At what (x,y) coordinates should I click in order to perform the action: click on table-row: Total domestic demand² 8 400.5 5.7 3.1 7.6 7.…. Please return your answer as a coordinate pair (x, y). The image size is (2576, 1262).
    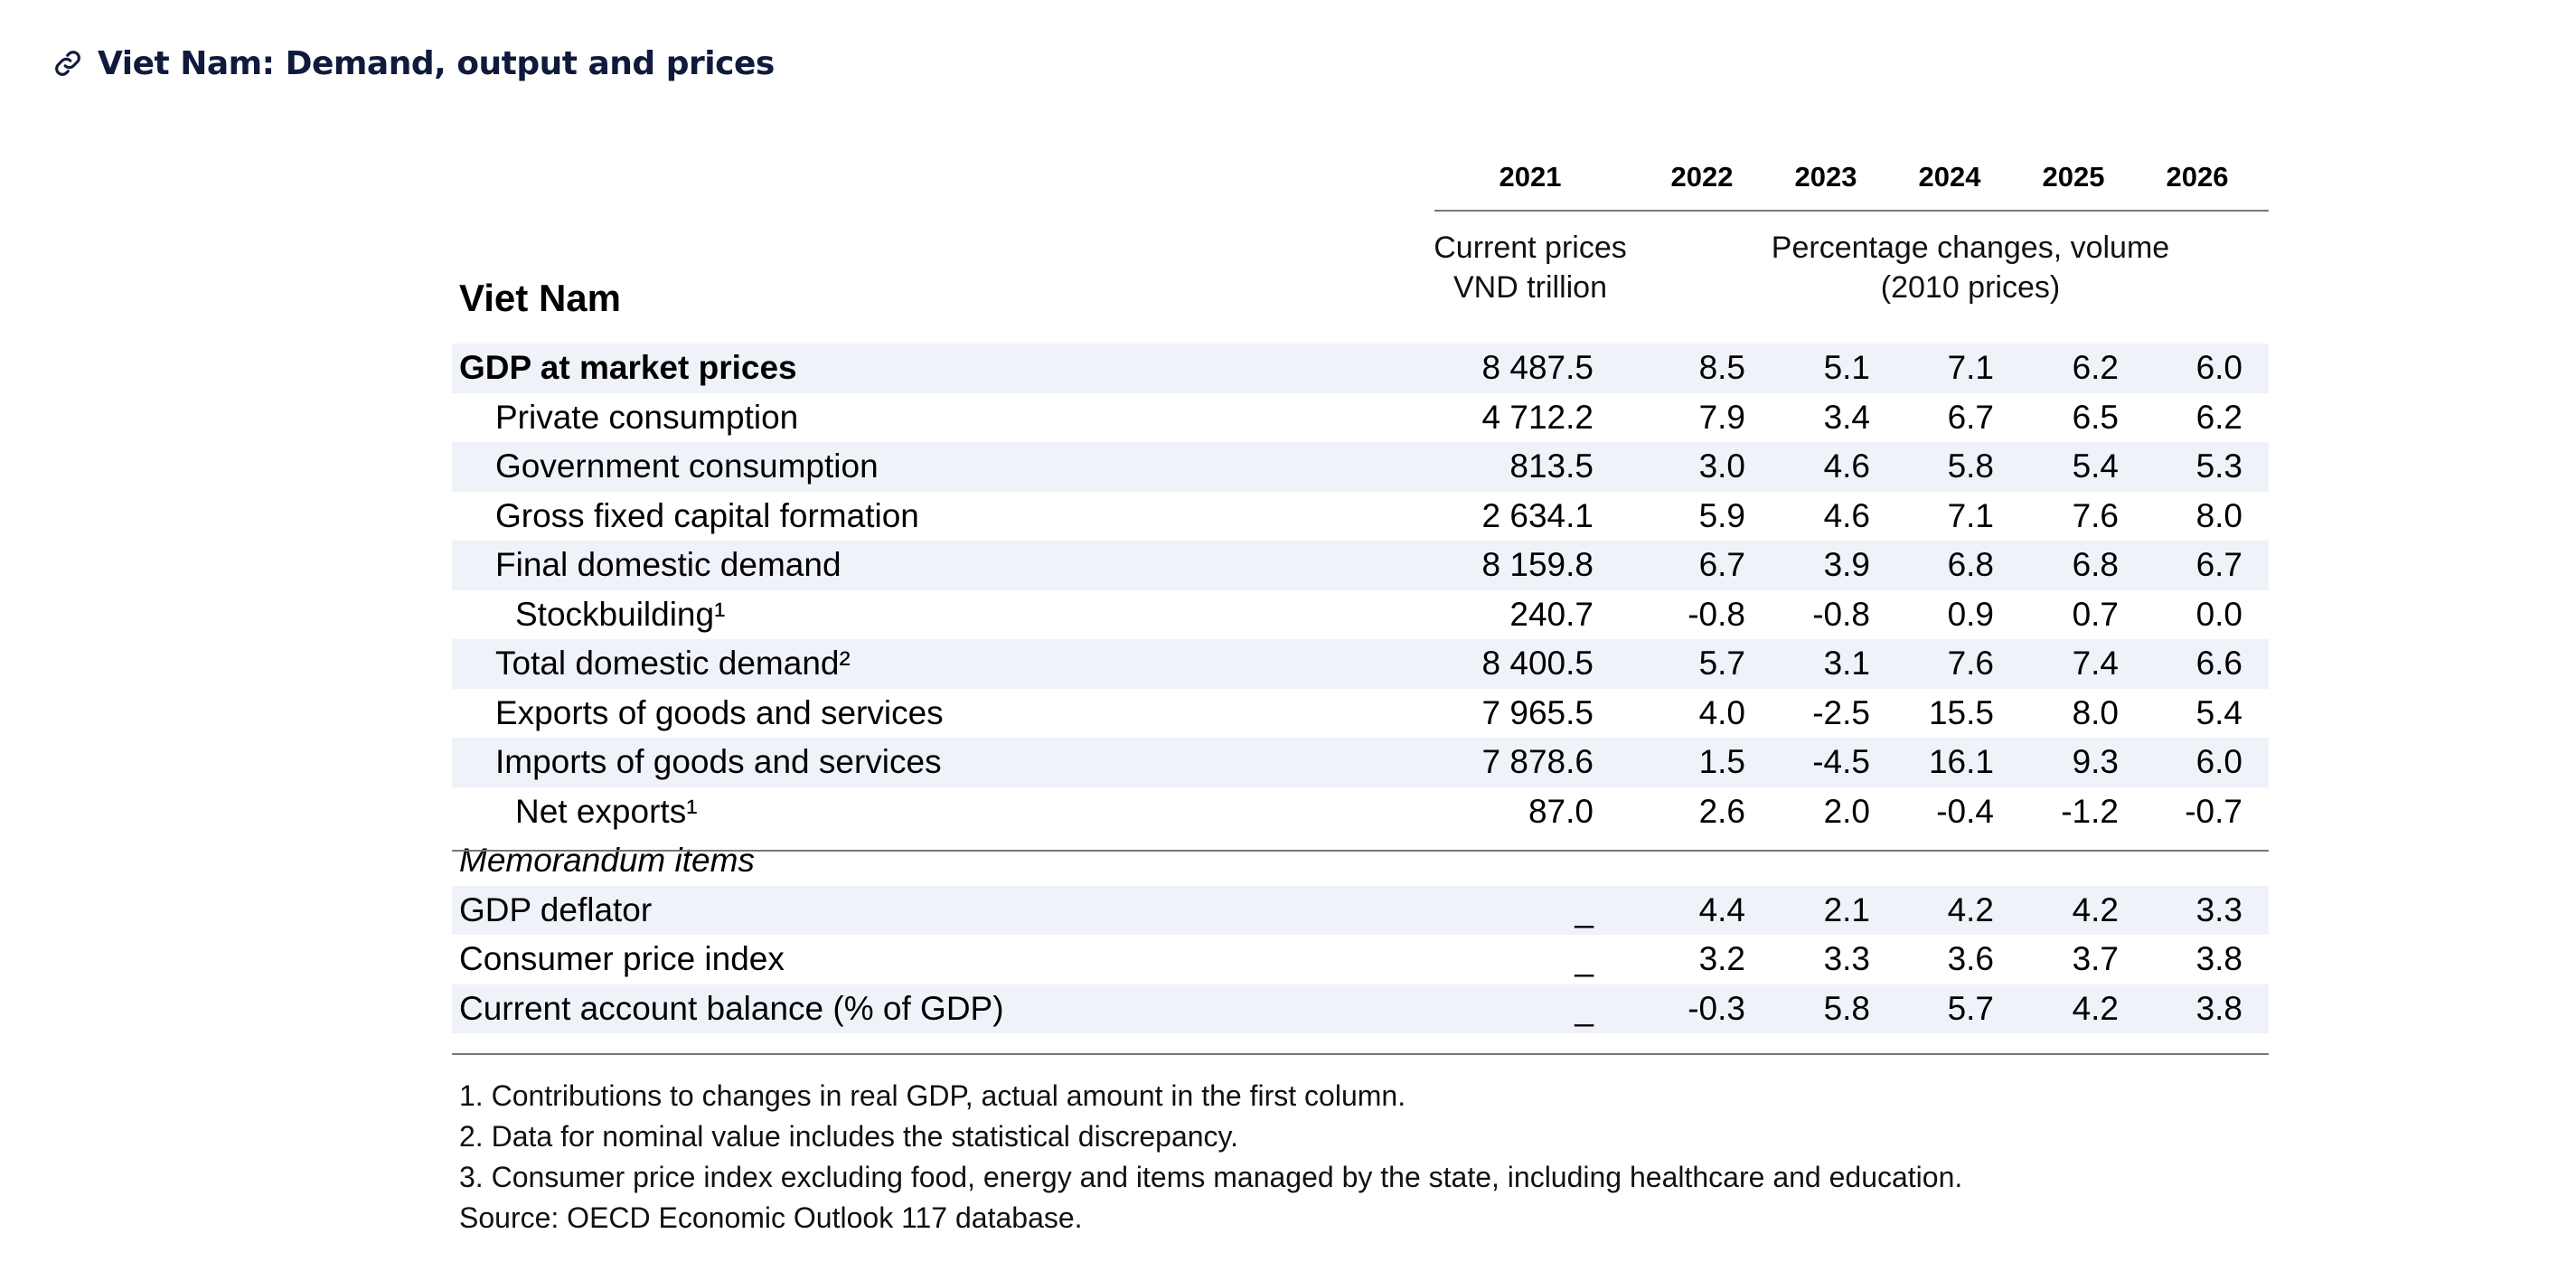
    Looking at the image, I should click on (1361, 664).